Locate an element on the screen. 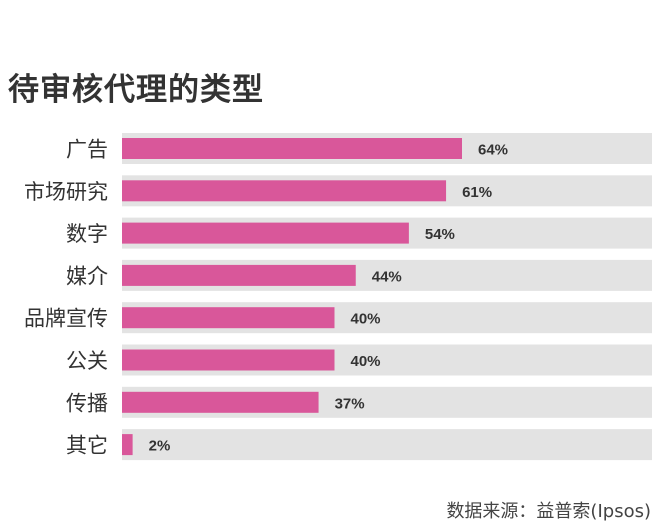  category-label: 媒介 is located at coordinates (87, 276).